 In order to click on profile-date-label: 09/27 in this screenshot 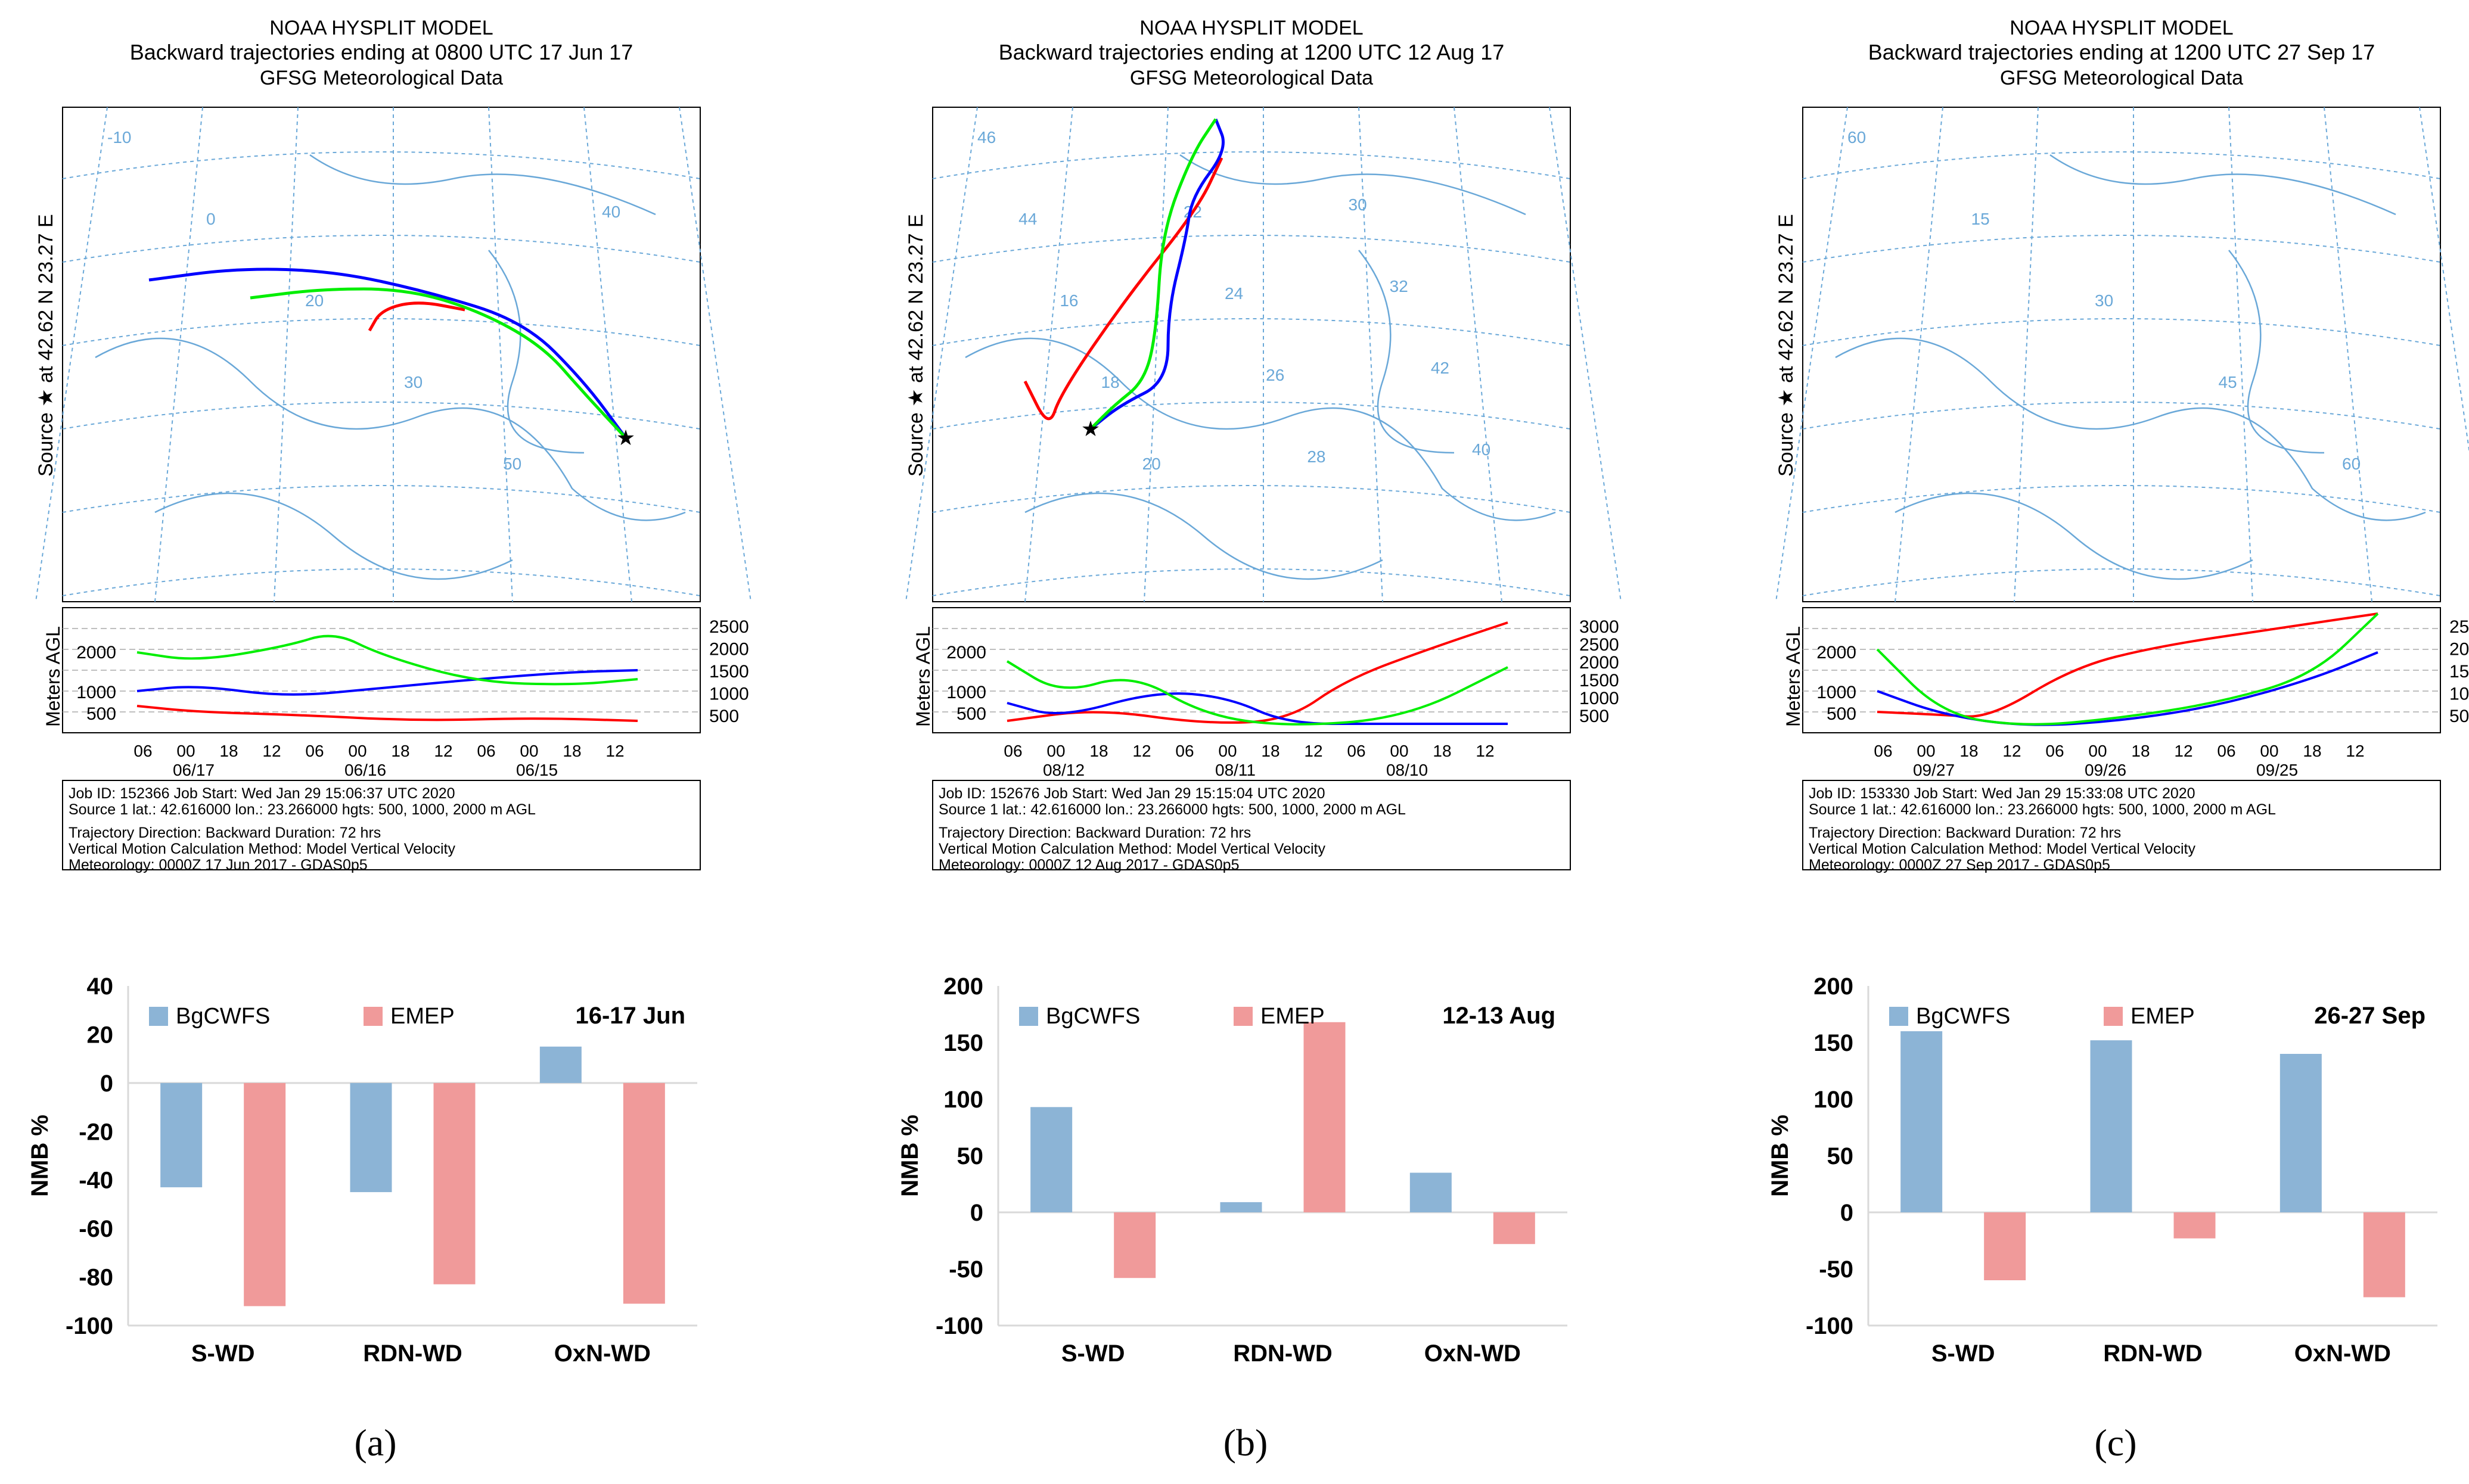, I will do `click(1934, 770)`.